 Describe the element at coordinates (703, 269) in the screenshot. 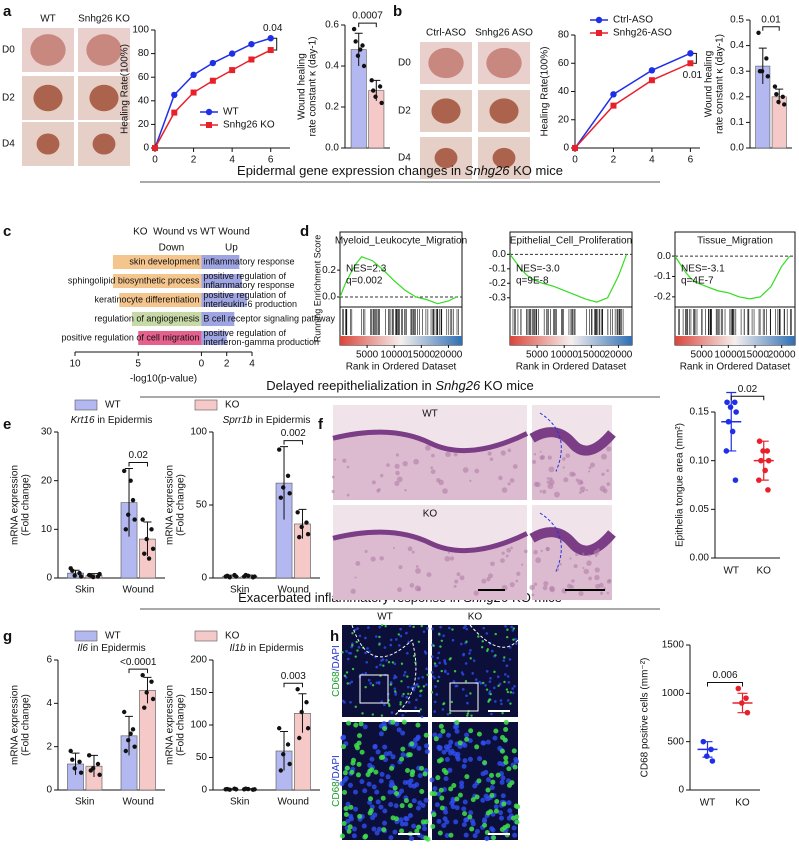

I see `nes-label: NES=-3.1` at that location.